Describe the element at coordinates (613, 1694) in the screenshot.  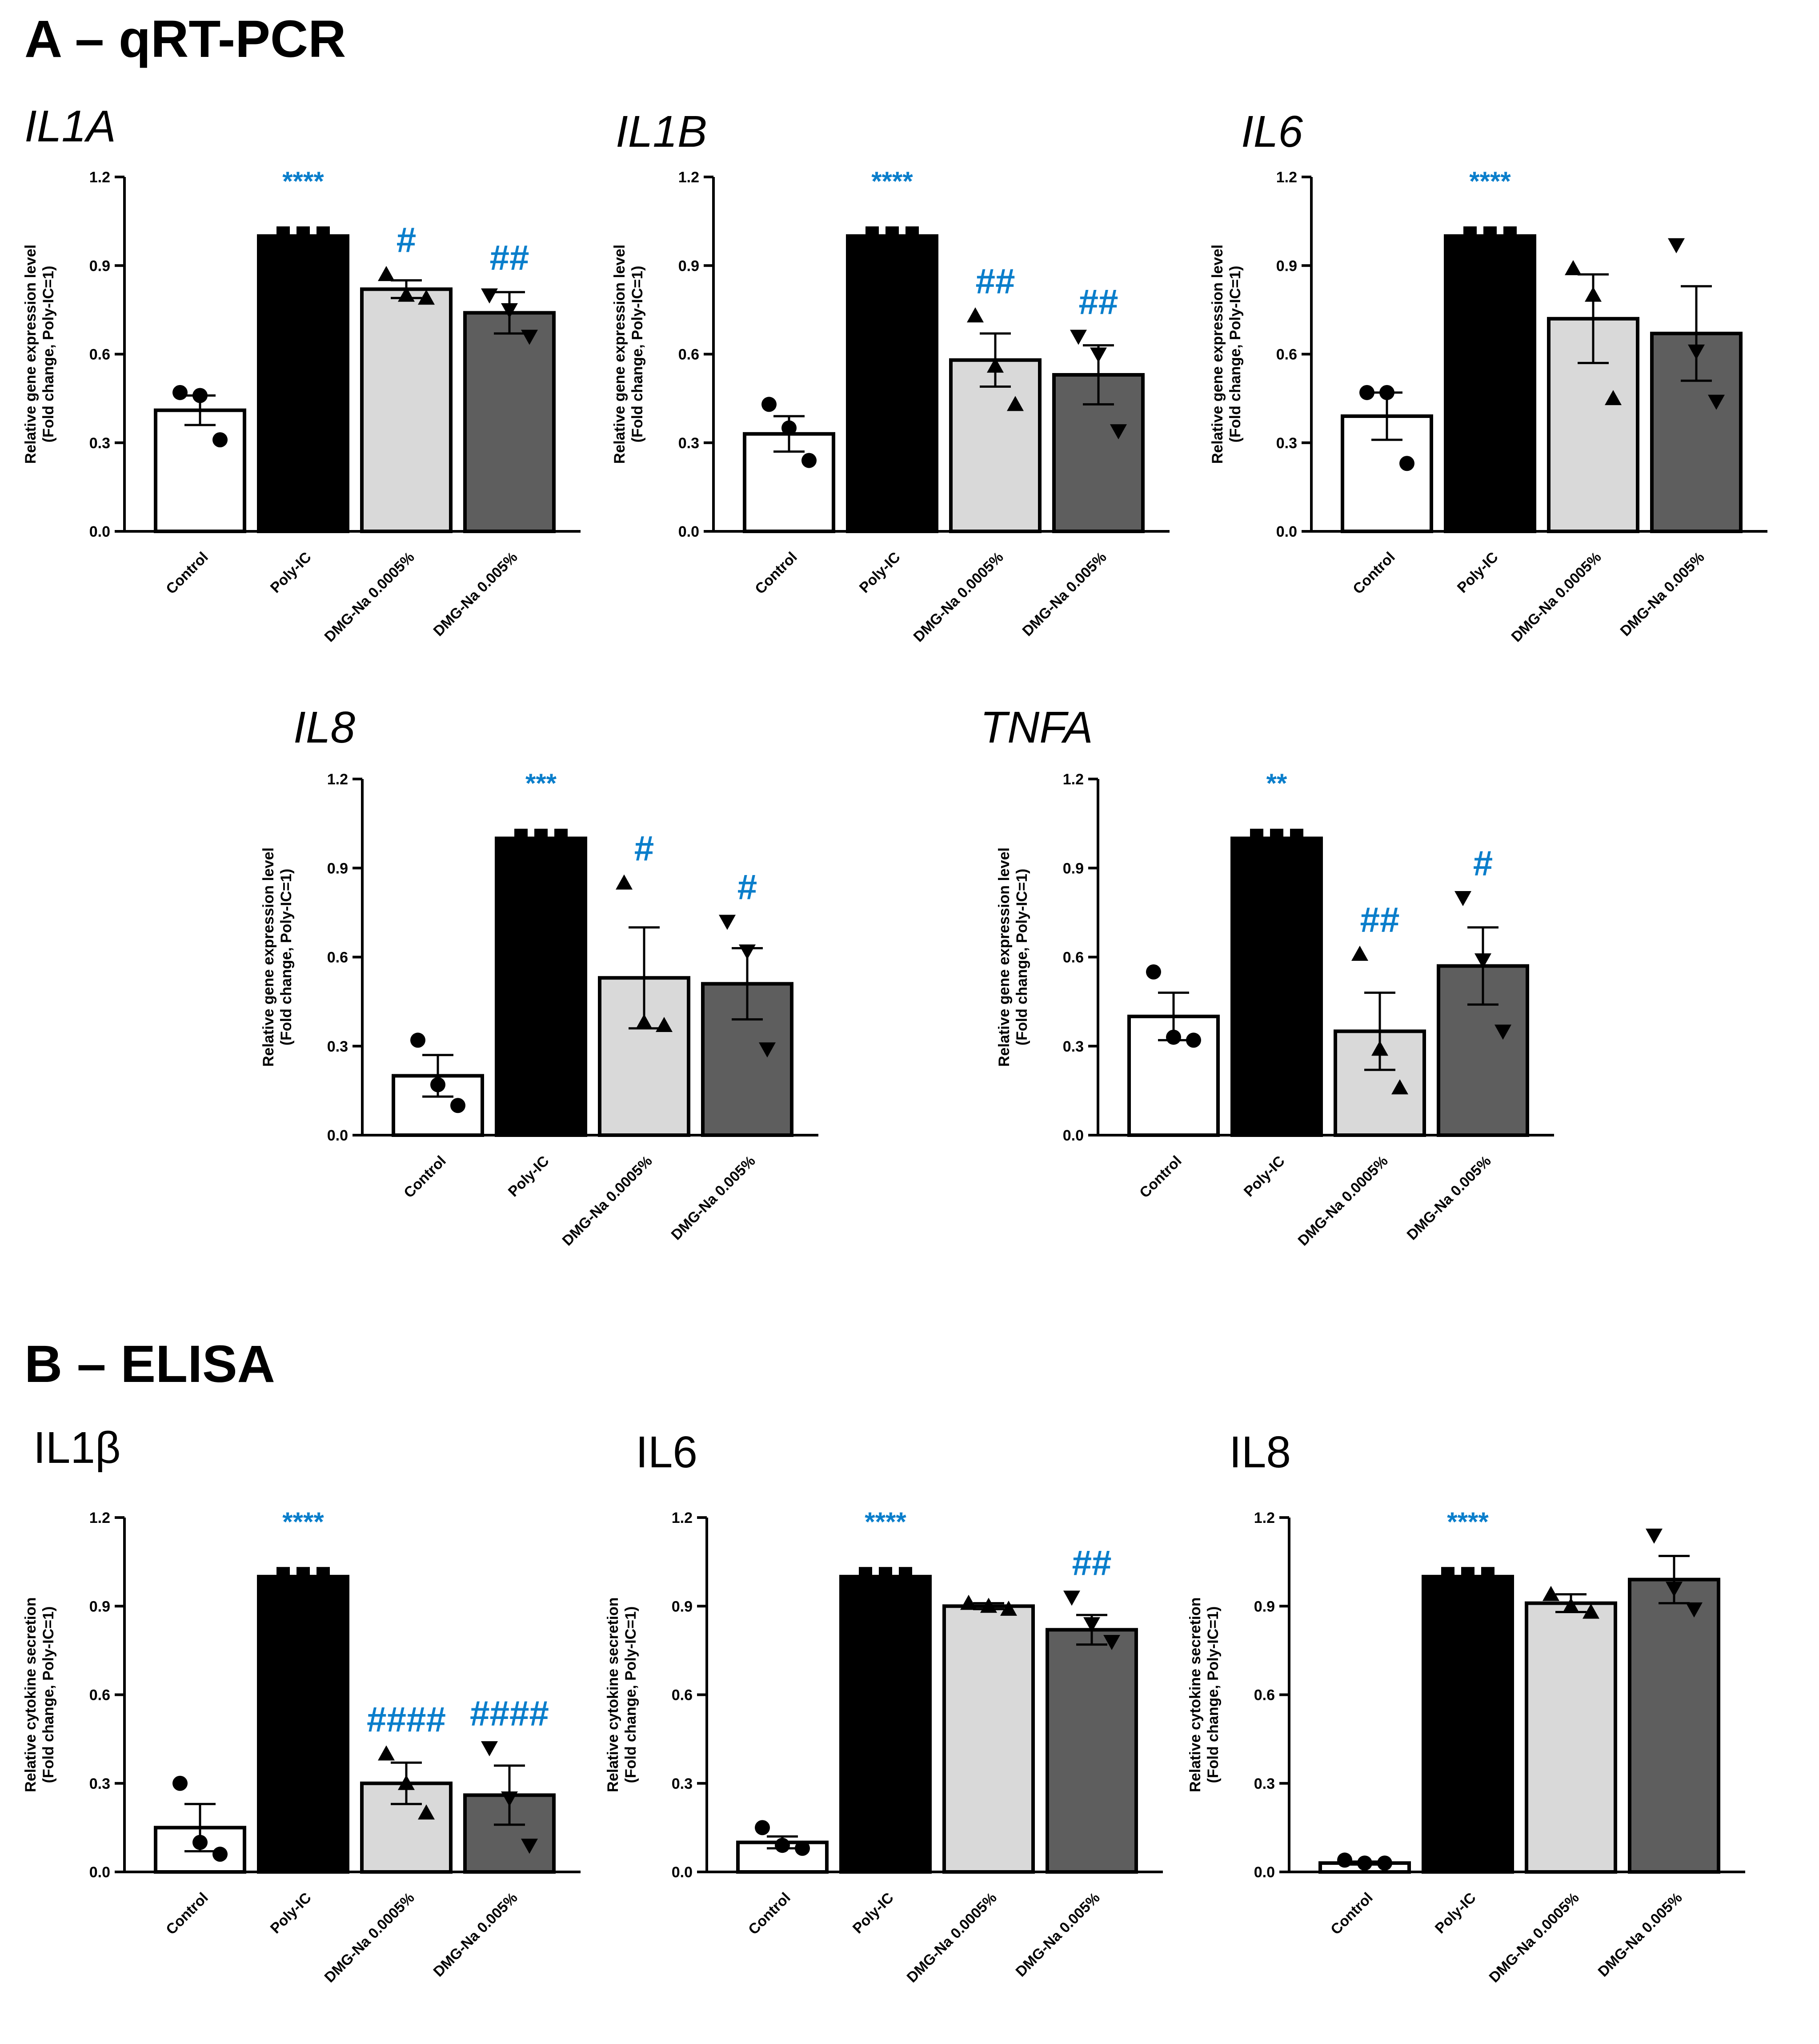
I see `y-axis-label: Relative cytokine secretion` at that location.